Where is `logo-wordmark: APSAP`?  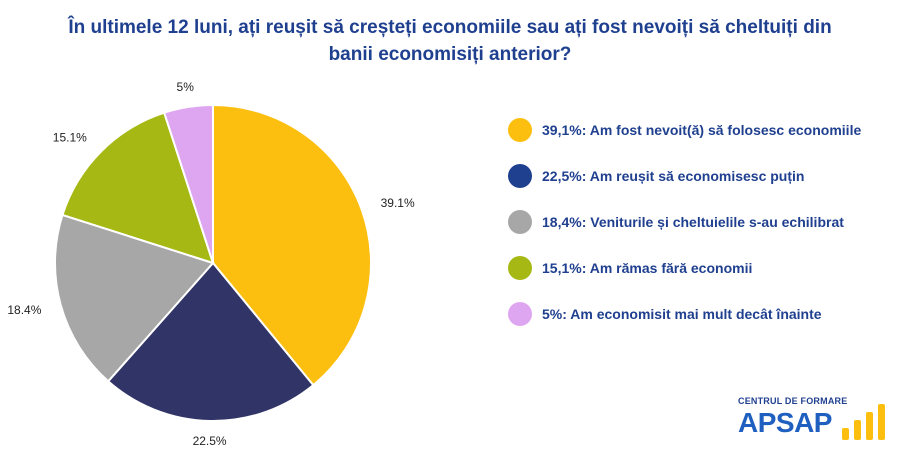
logo-wordmark: APSAP is located at coordinates (785, 422).